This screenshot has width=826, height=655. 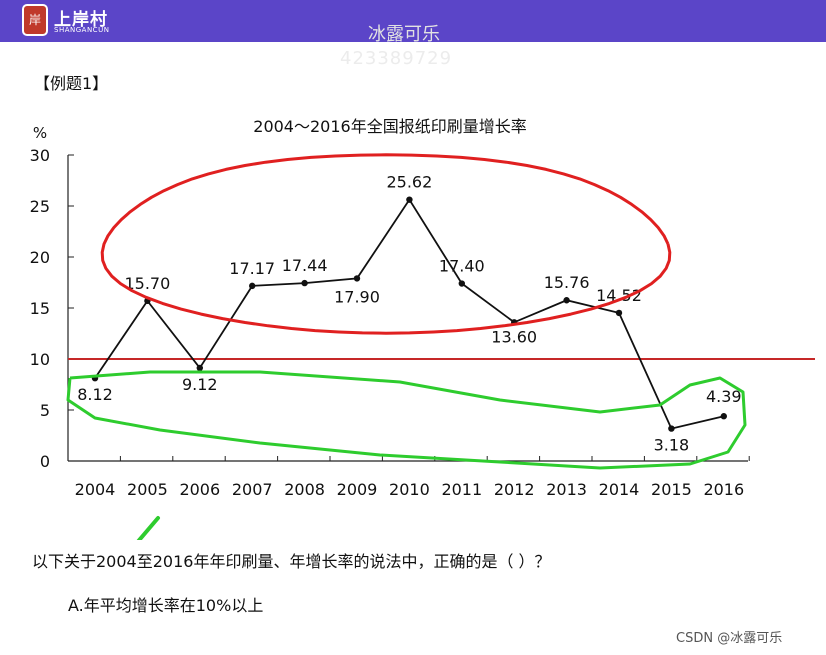 I want to click on x-tick-label: 2009, so click(x=357, y=489).